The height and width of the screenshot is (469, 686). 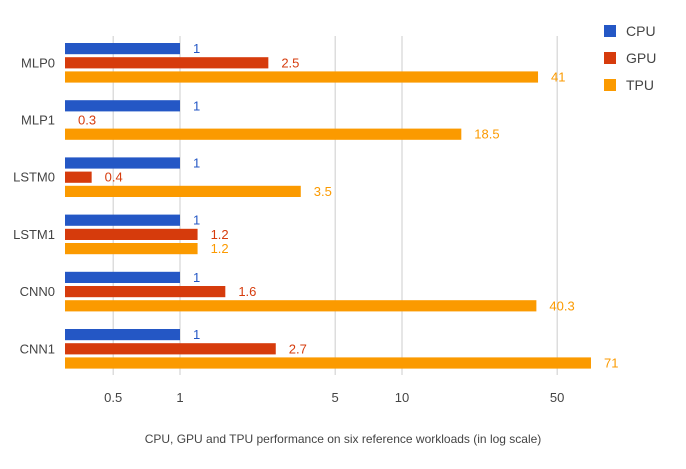 What do you see at coordinates (37, 348) in the screenshot?
I see `category-label: CNN1` at bounding box center [37, 348].